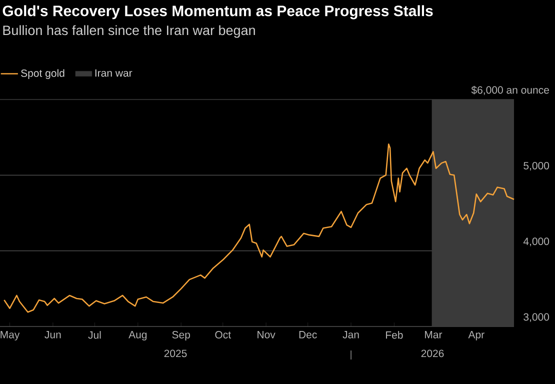 The width and height of the screenshot is (555, 384). I want to click on y-tick-label: $6,000 an ounce, so click(510, 90).